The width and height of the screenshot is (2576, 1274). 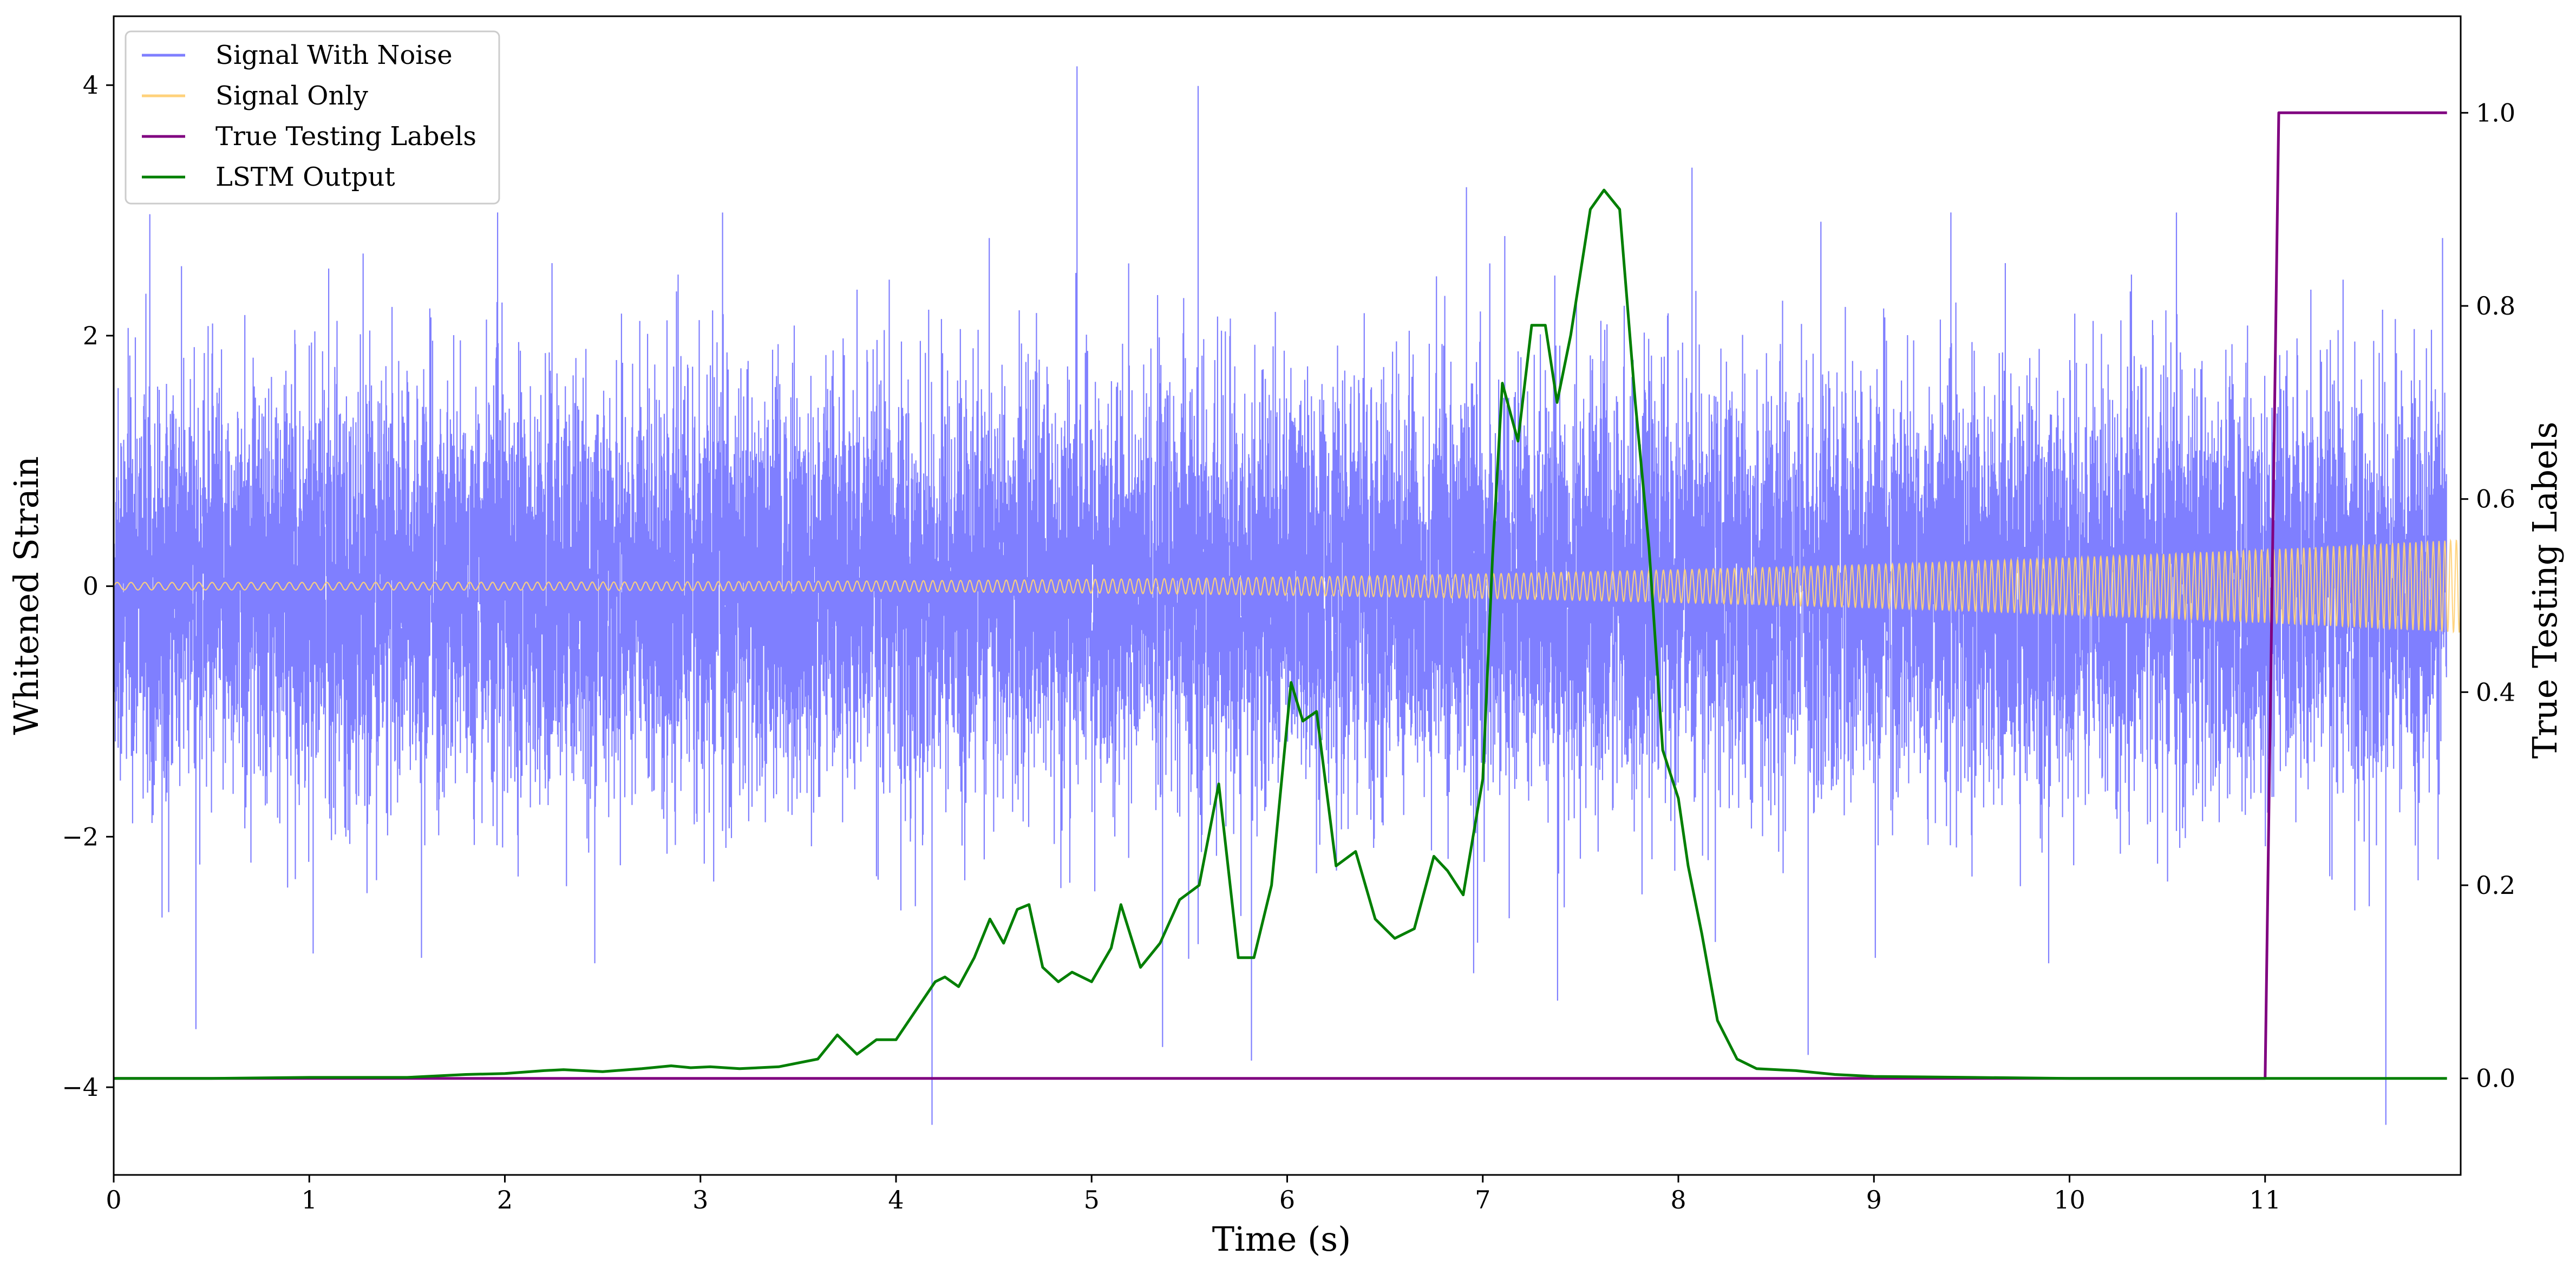 I want to click on x-tick-label: 9, so click(x=1874, y=1199).